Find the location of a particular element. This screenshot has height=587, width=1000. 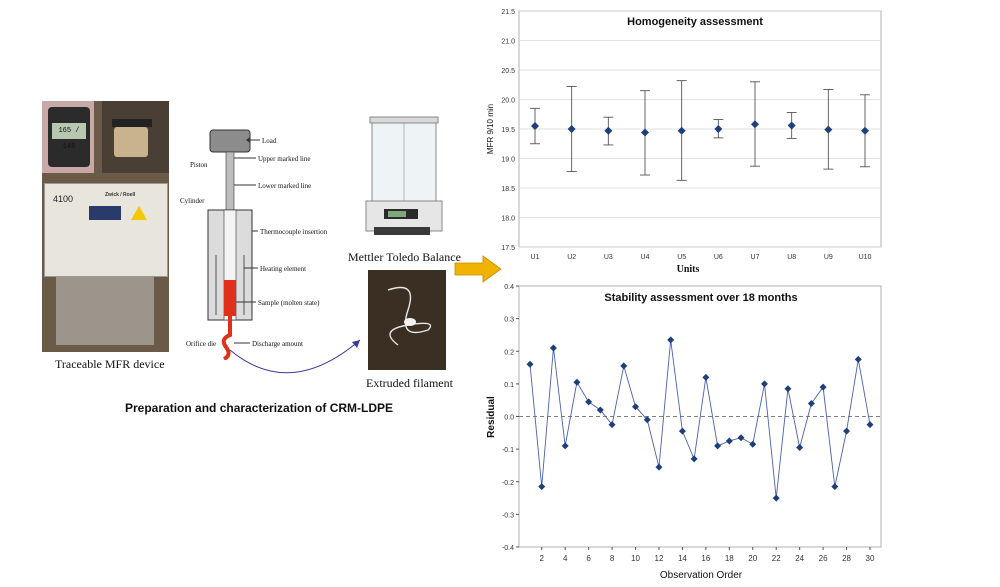

y-tick-label: 21.0 is located at coordinates (508, 42).